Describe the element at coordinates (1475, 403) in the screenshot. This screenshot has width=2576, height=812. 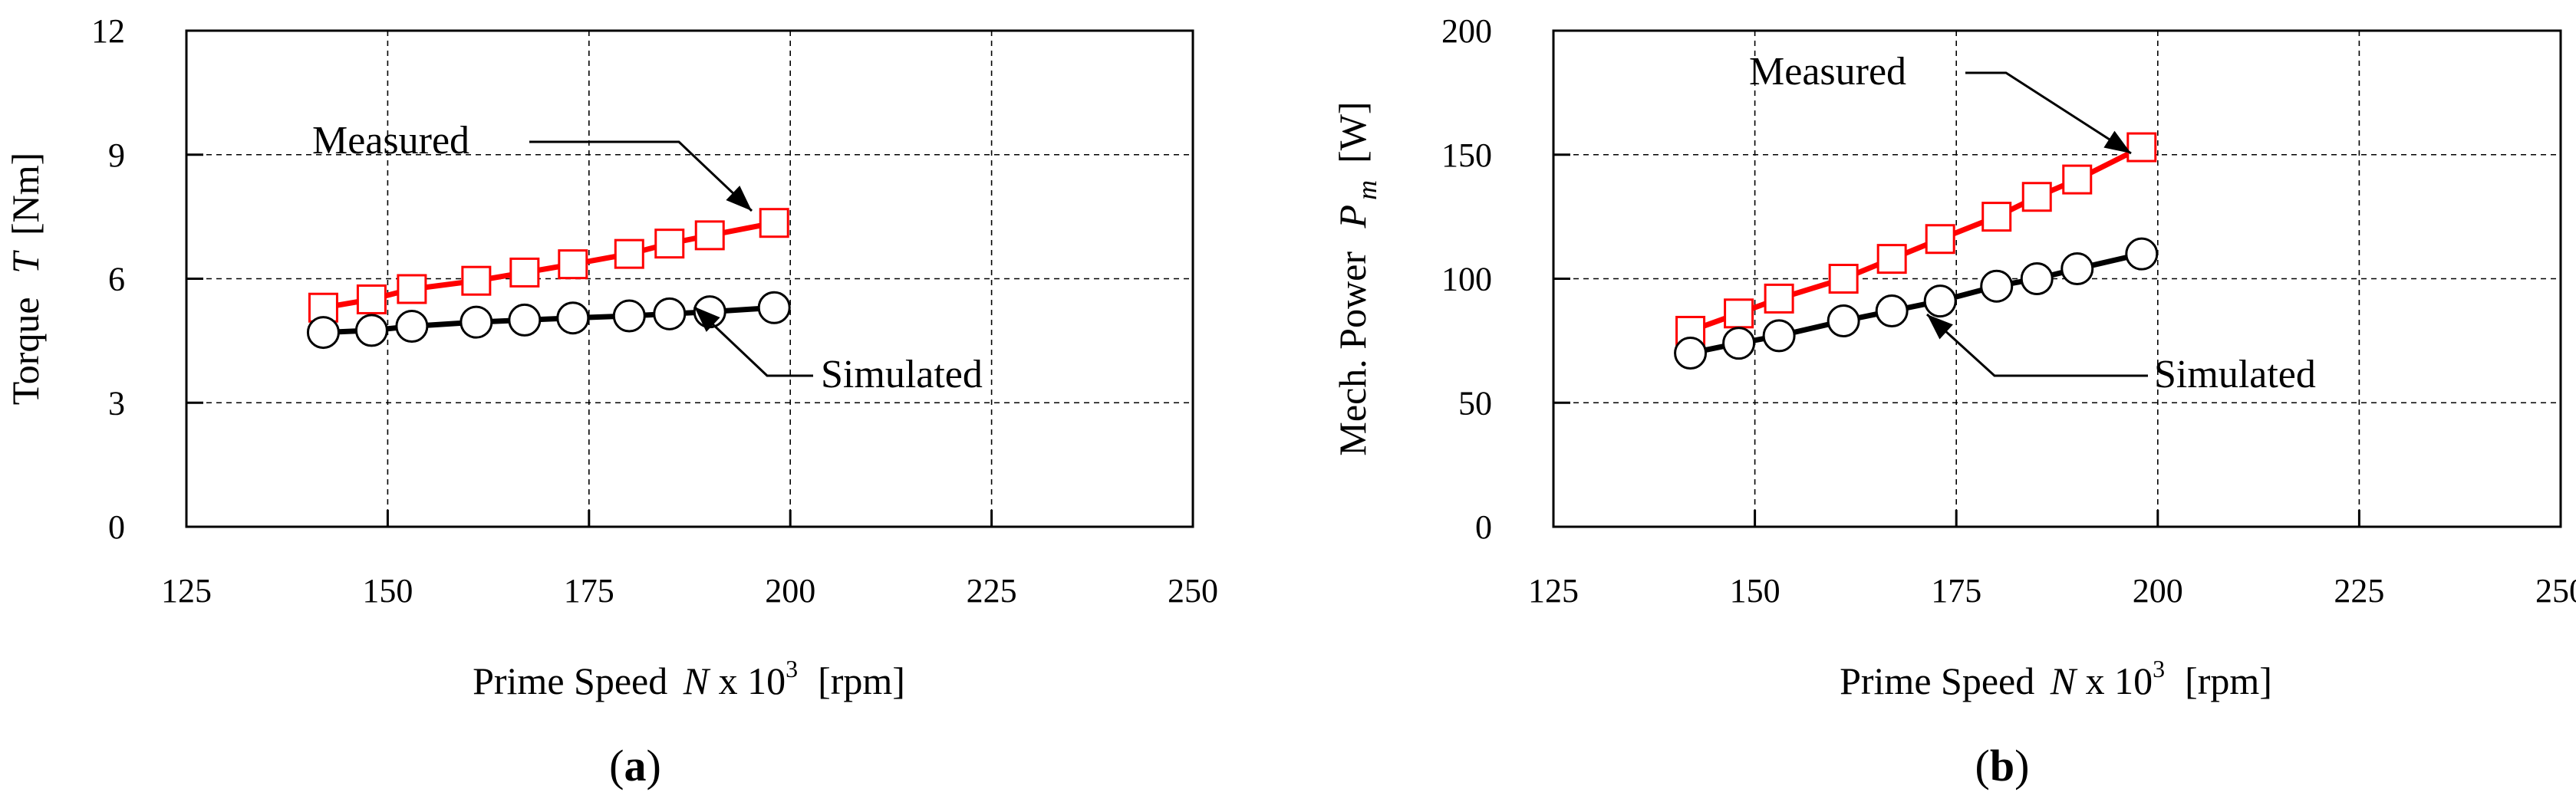
I see `y-tick-label: 50` at that location.